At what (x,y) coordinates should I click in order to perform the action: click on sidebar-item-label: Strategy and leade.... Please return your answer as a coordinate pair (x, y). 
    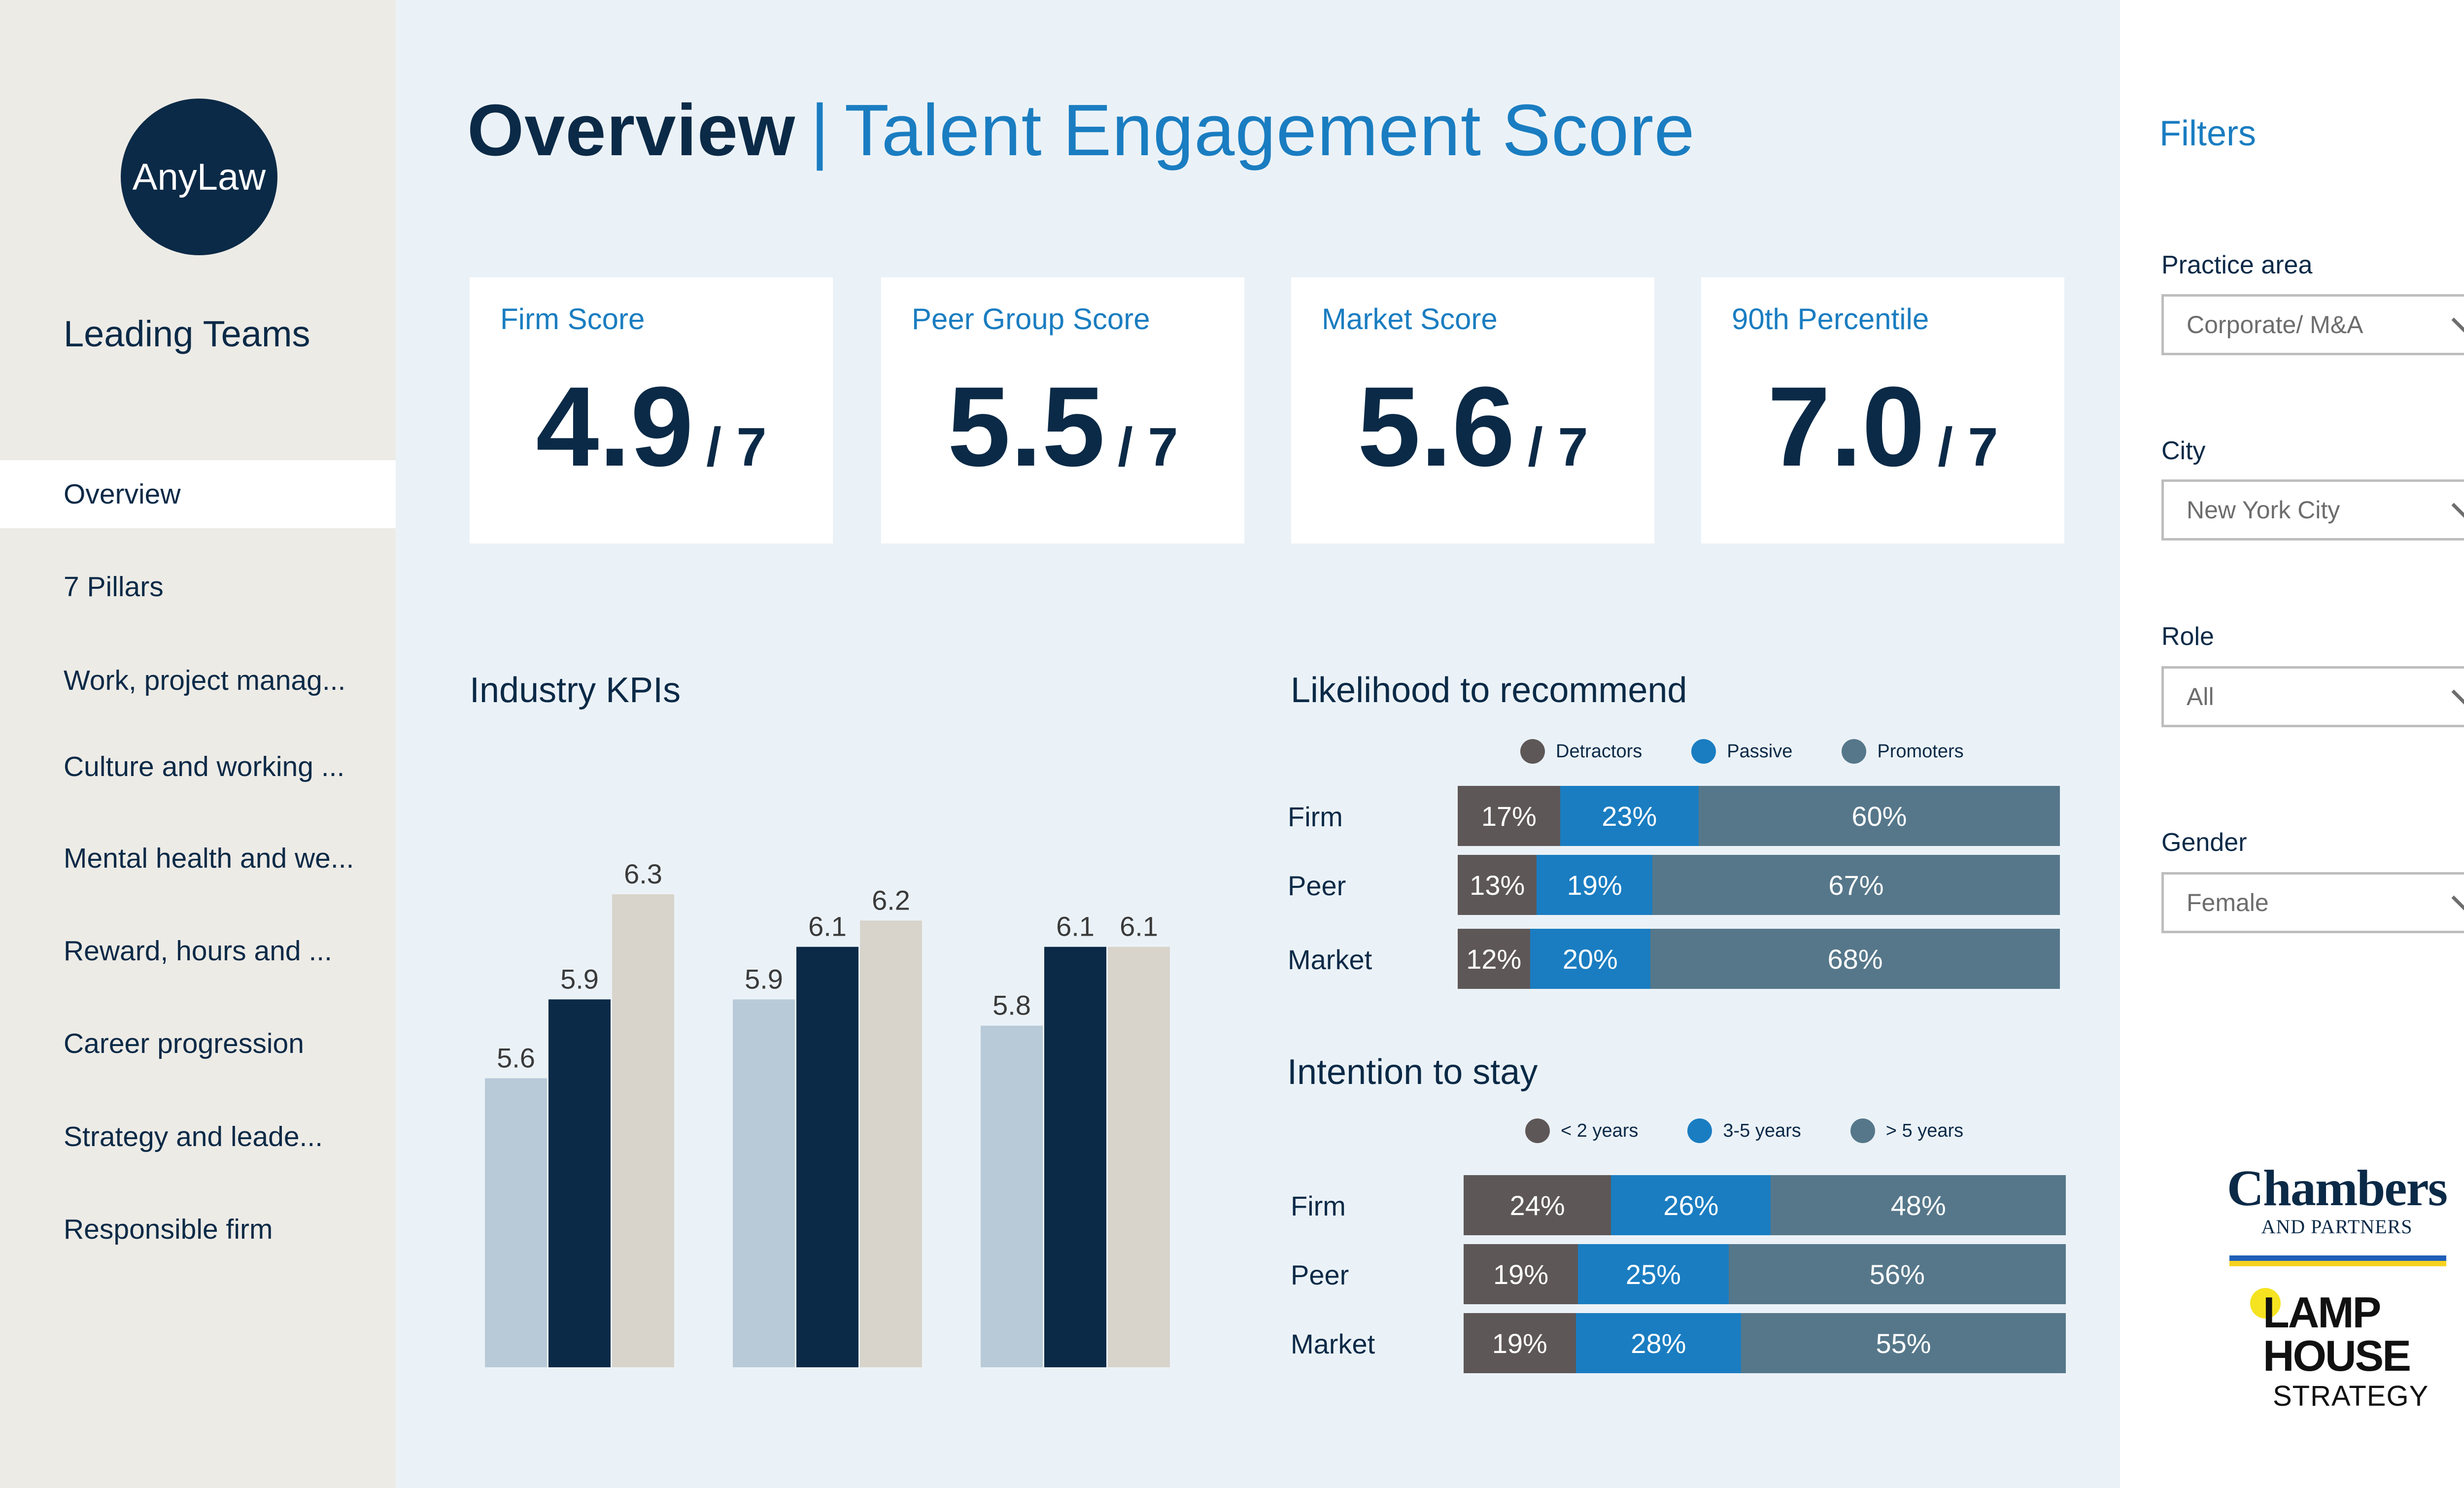
    Looking at the image, I should click on (193, 1136).